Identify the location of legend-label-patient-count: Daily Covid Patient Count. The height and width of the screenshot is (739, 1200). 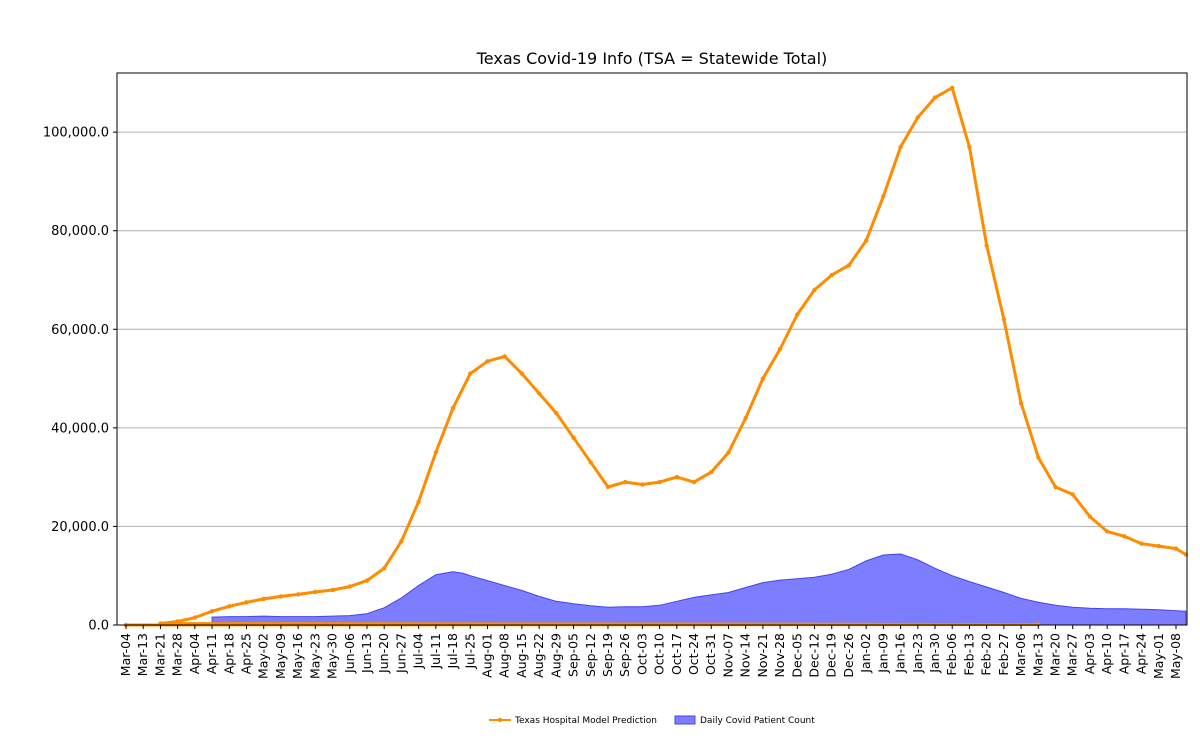
(757, 721).